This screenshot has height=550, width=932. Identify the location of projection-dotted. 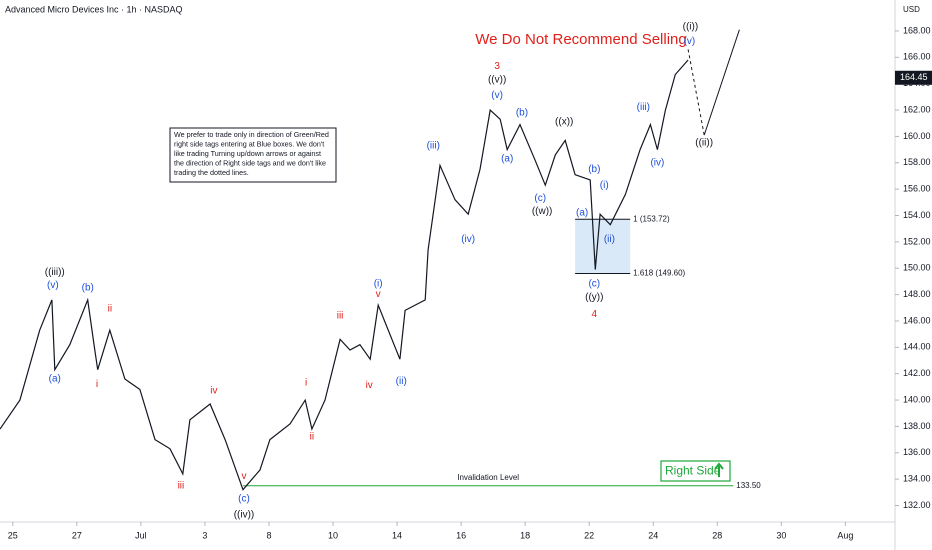
(696, 92).